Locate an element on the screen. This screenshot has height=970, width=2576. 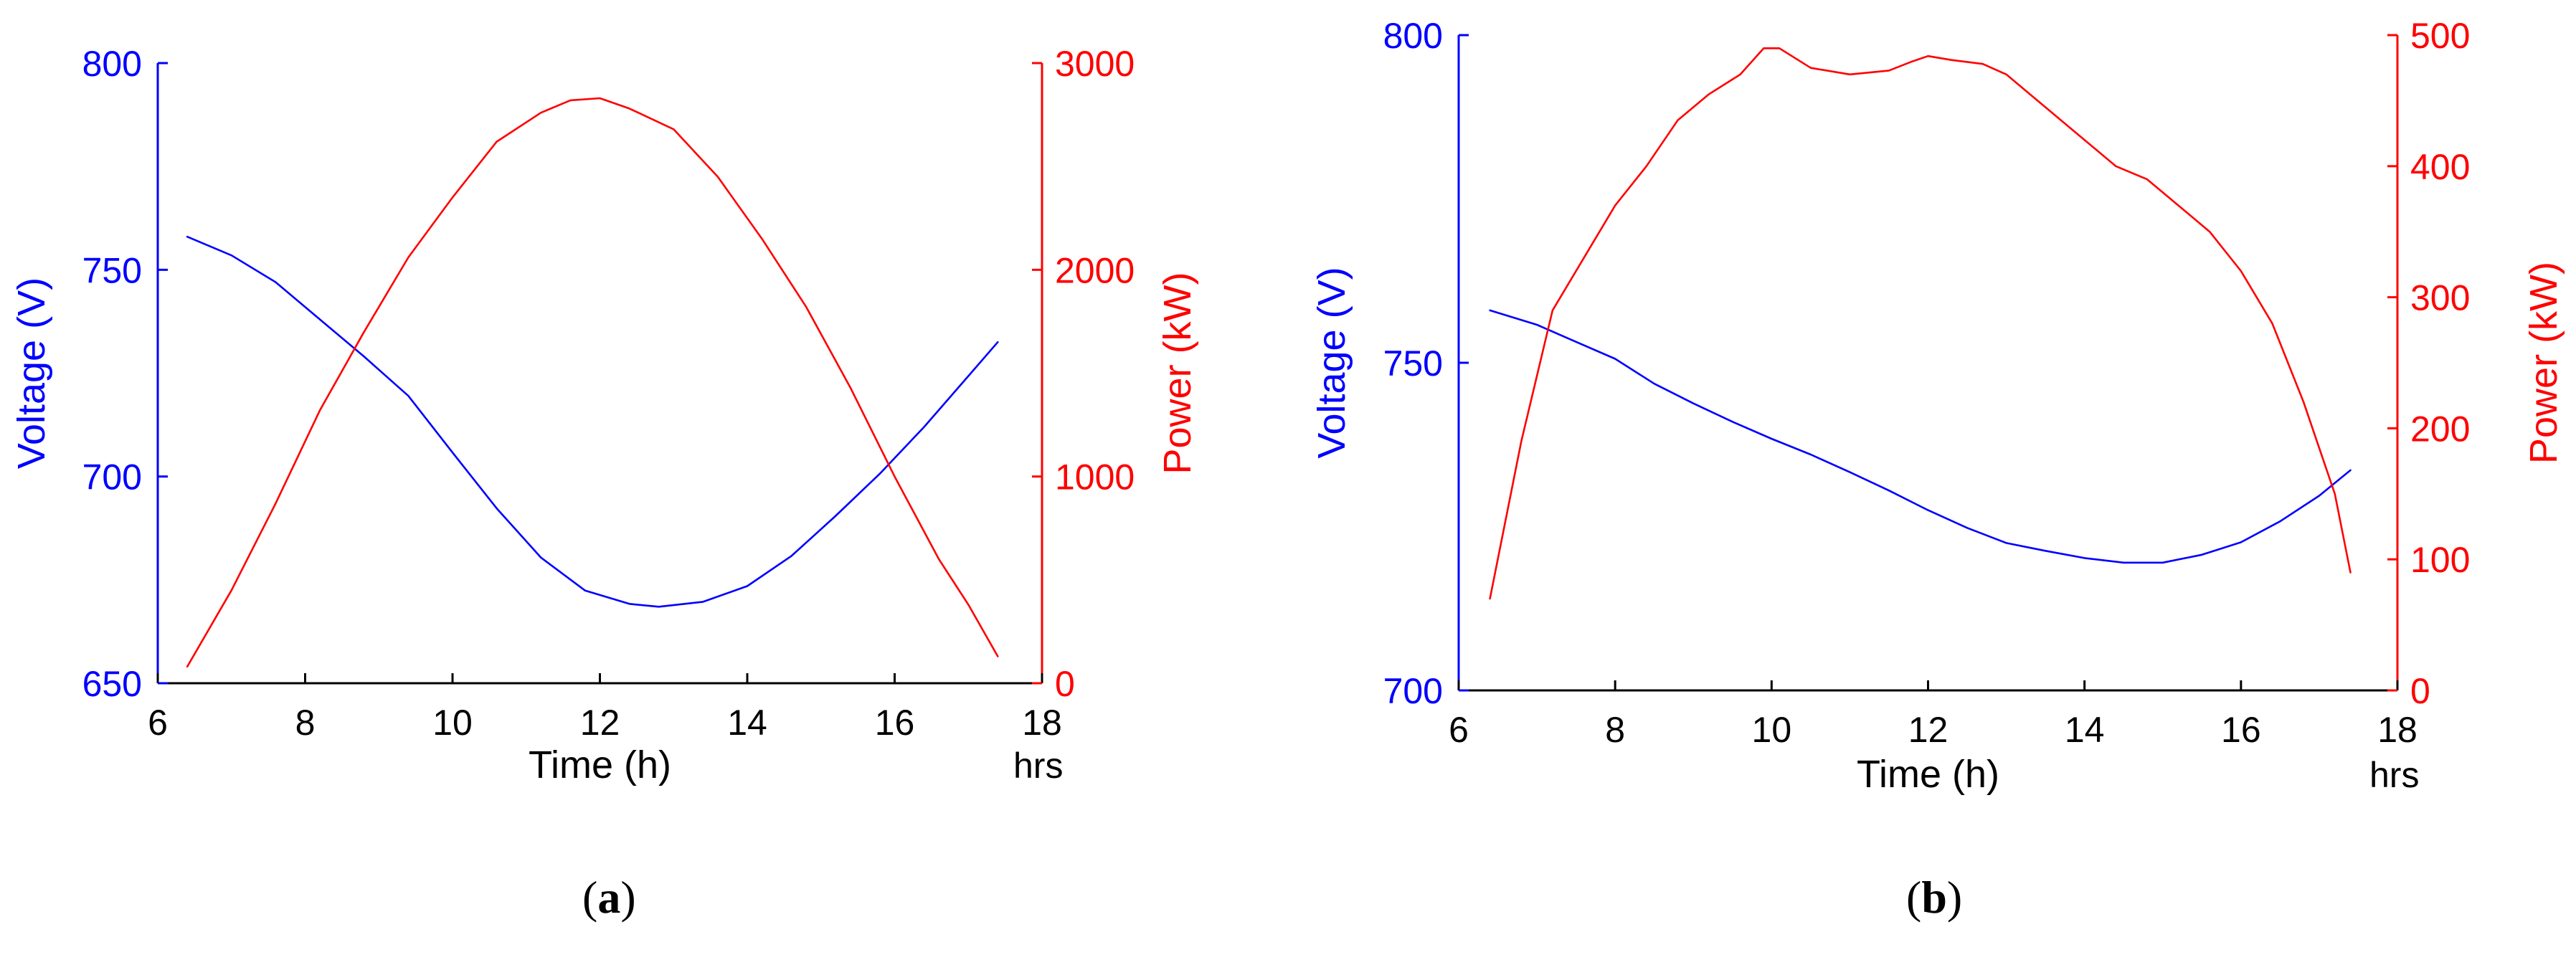
y-right-tick-label: 3000 is located at coordinates (1095, 64).